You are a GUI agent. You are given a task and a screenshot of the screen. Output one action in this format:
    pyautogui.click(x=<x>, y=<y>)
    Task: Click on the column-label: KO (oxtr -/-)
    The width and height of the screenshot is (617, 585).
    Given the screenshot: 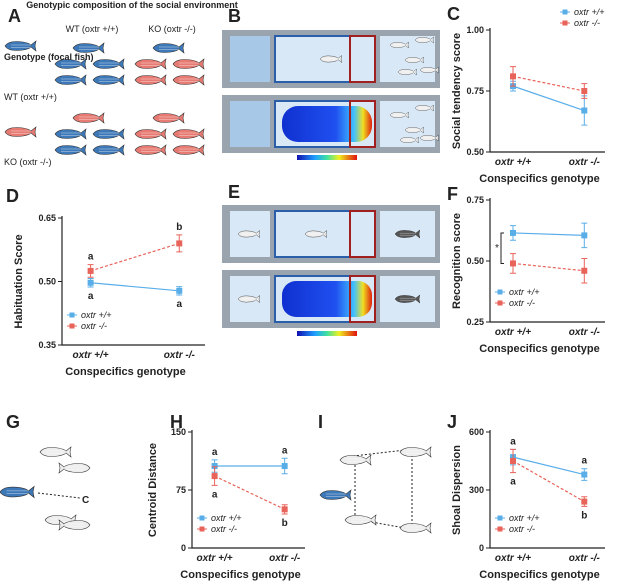 What is the action you would take?
    pyautogui.click(x=172, y=29)
    